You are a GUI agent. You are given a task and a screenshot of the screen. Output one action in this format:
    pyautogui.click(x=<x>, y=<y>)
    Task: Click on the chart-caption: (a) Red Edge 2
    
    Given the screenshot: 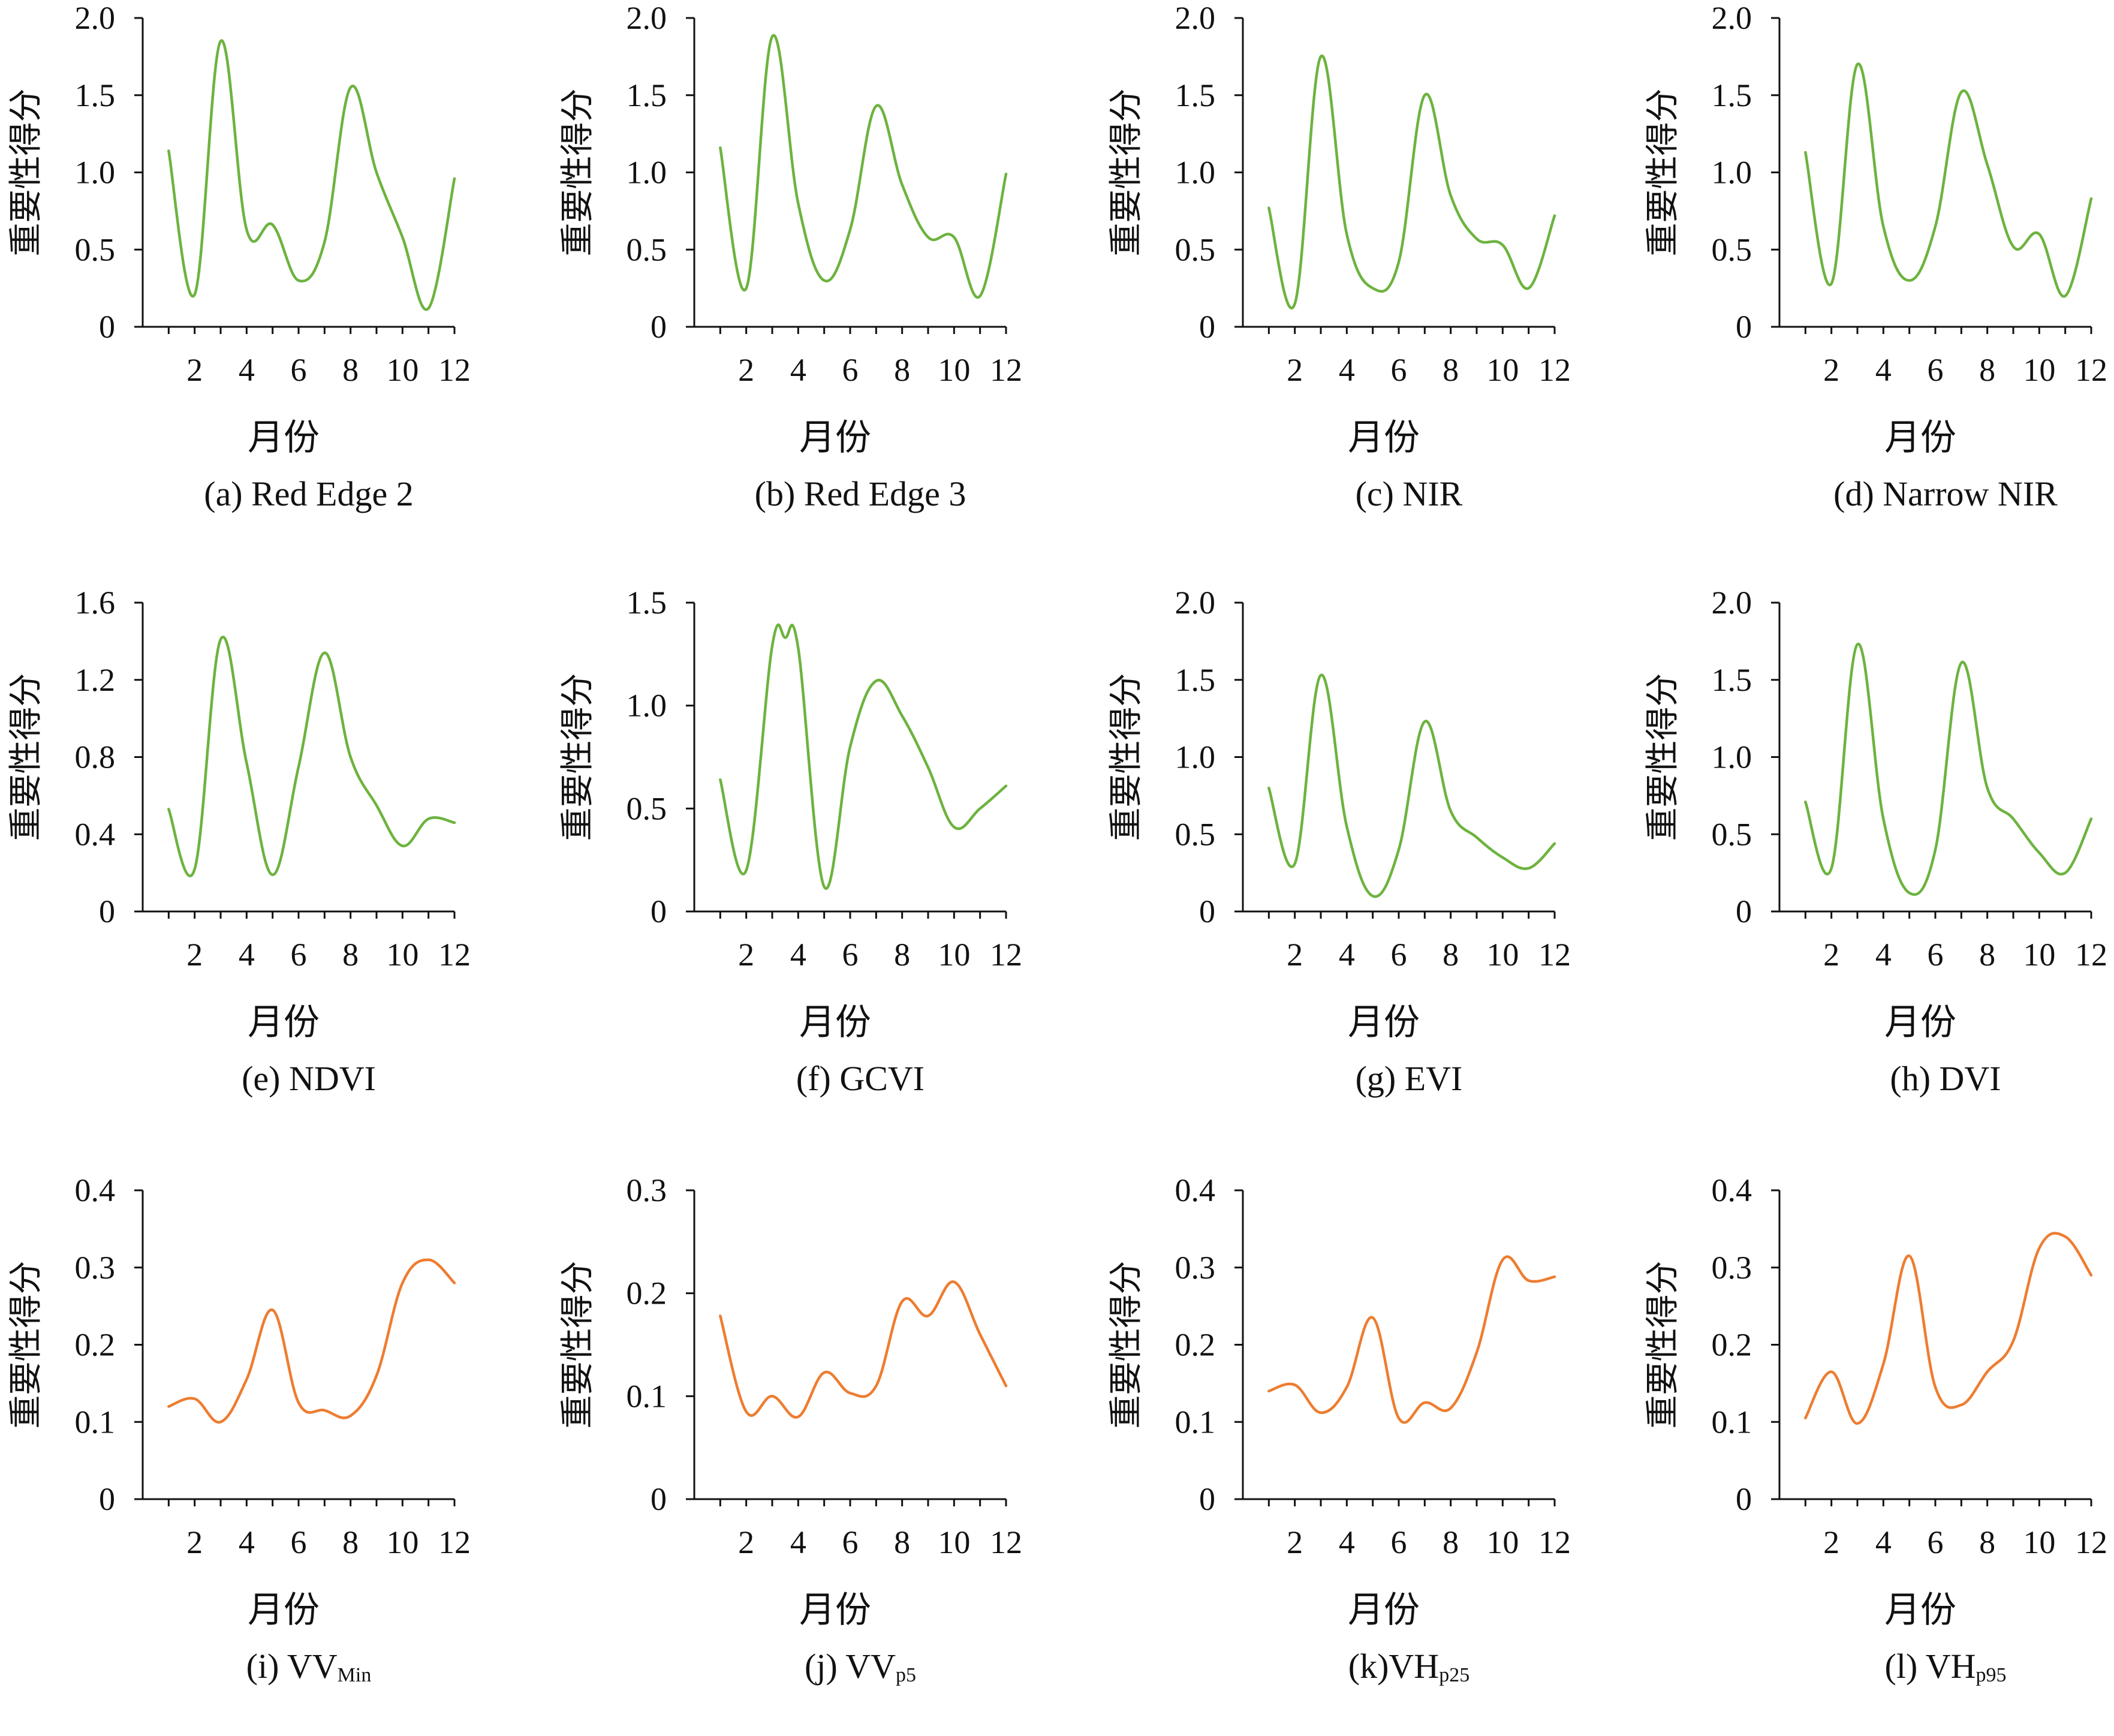 What is the action you would take?
    pyautogui.click(x=264, y=494)
    